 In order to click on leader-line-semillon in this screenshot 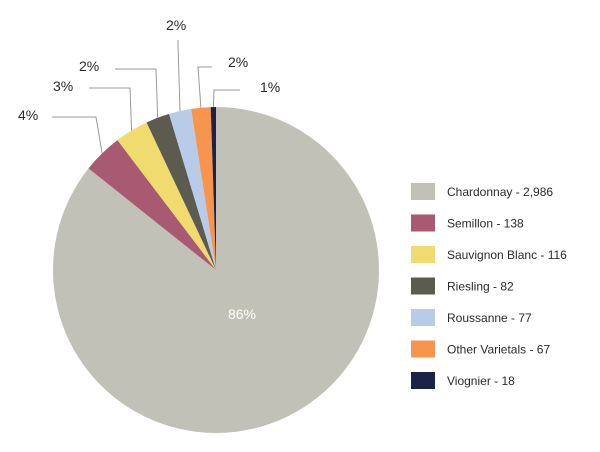, I will do `click(77, 135)`.